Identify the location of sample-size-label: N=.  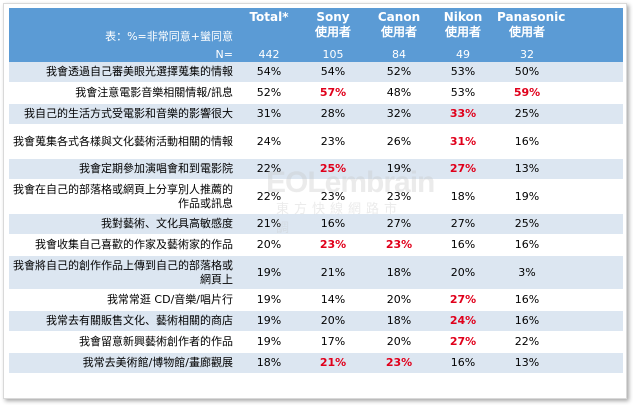
(124, 53).